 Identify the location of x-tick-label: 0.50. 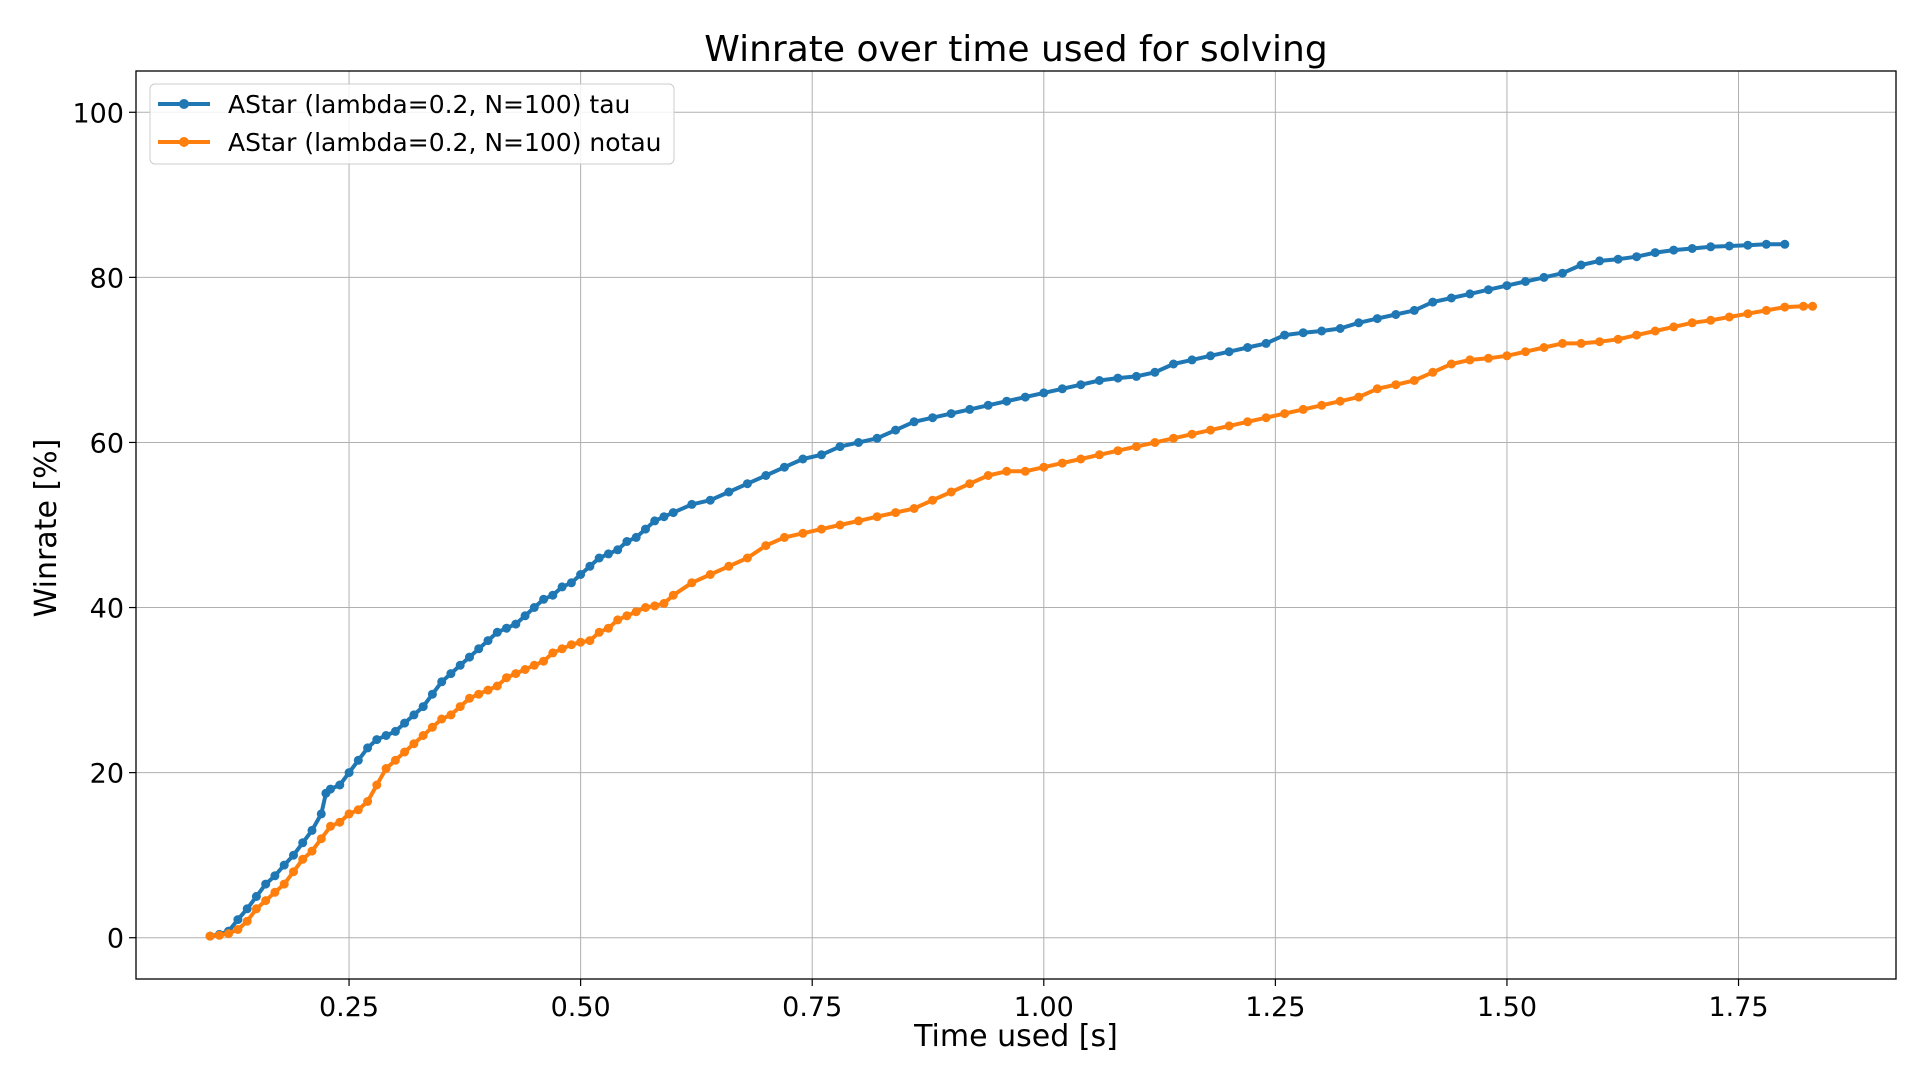
(581, 1007).